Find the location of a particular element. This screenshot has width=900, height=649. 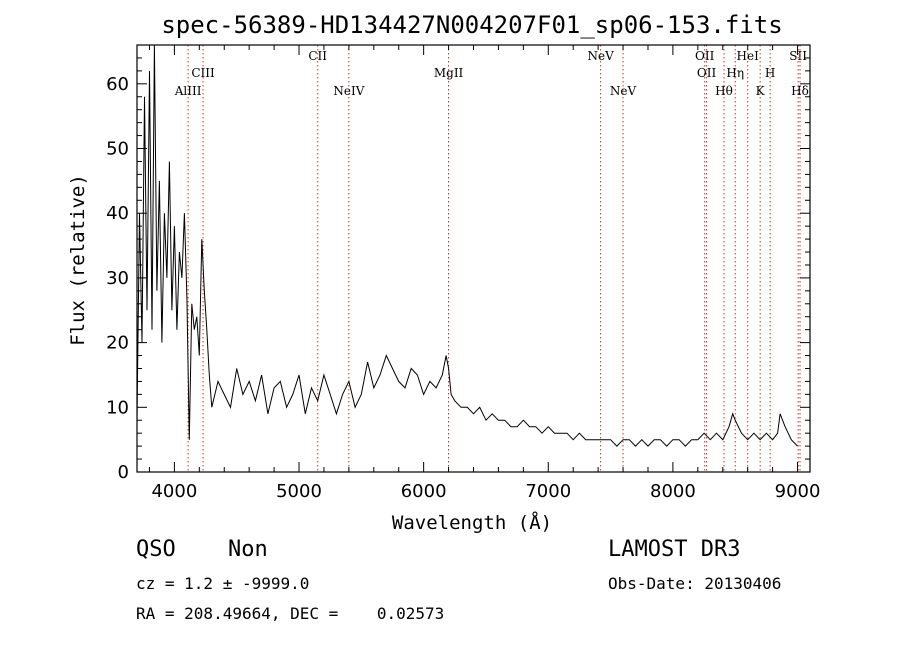

x-tick-label: 5000 is located at coordinates (299, 491).